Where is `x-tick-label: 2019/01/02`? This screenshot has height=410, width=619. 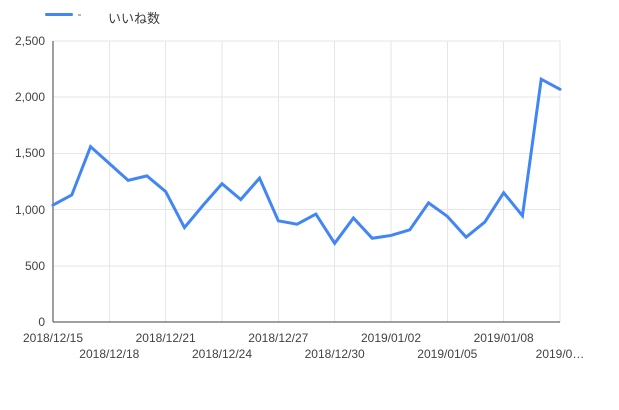 x-tick-label: 2019/01/02 is located at coordinates (391, 338).